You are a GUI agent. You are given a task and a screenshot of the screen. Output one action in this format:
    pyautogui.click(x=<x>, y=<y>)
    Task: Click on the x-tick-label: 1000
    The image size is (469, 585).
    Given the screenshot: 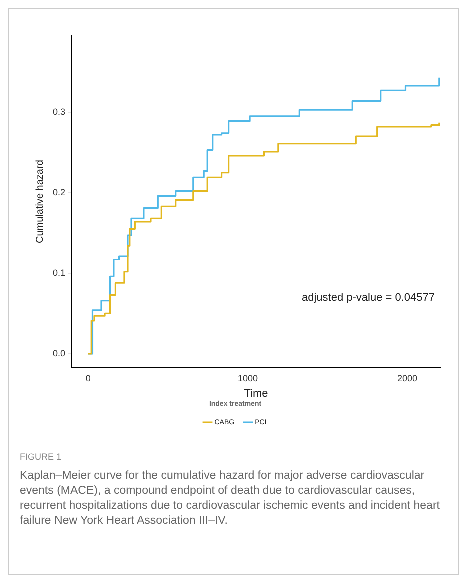 What is the action you would take?
    pyautogui.click(x=248, y=378)
    